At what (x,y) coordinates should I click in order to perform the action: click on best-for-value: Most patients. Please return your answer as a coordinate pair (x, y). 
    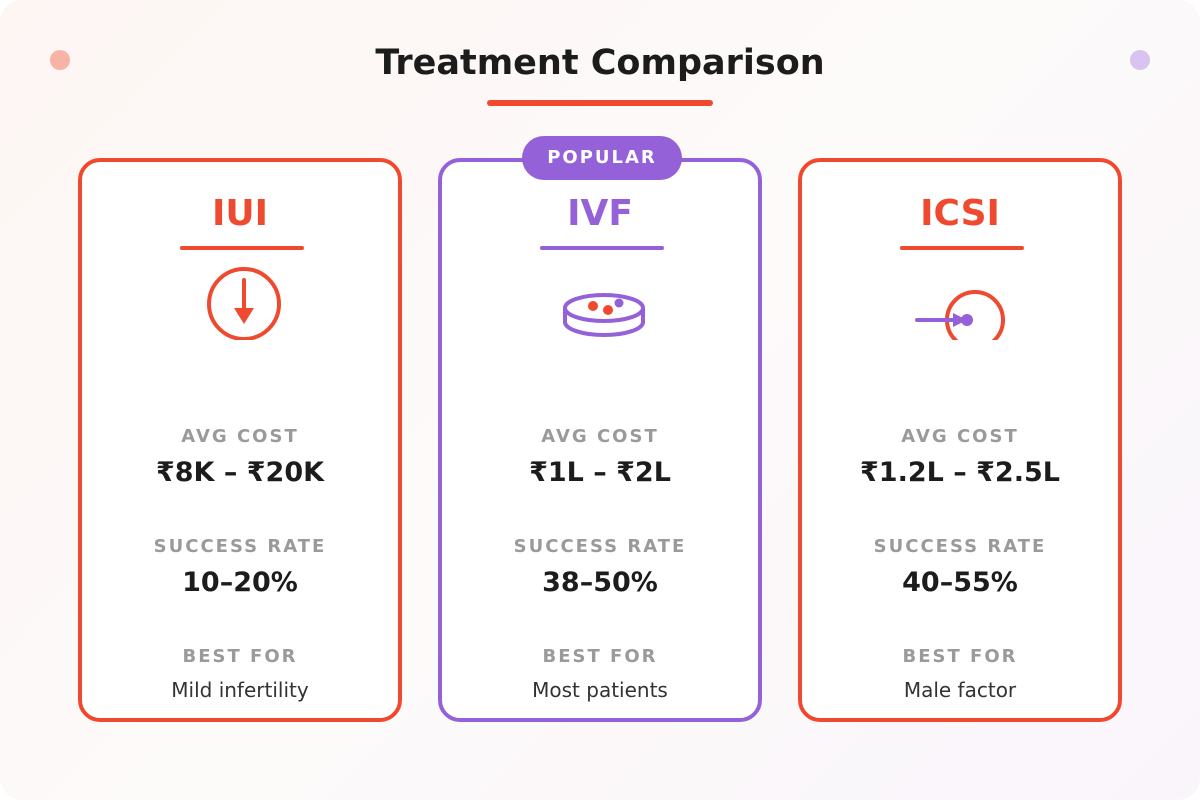
    Looking at the image, I should click on (600, 690).